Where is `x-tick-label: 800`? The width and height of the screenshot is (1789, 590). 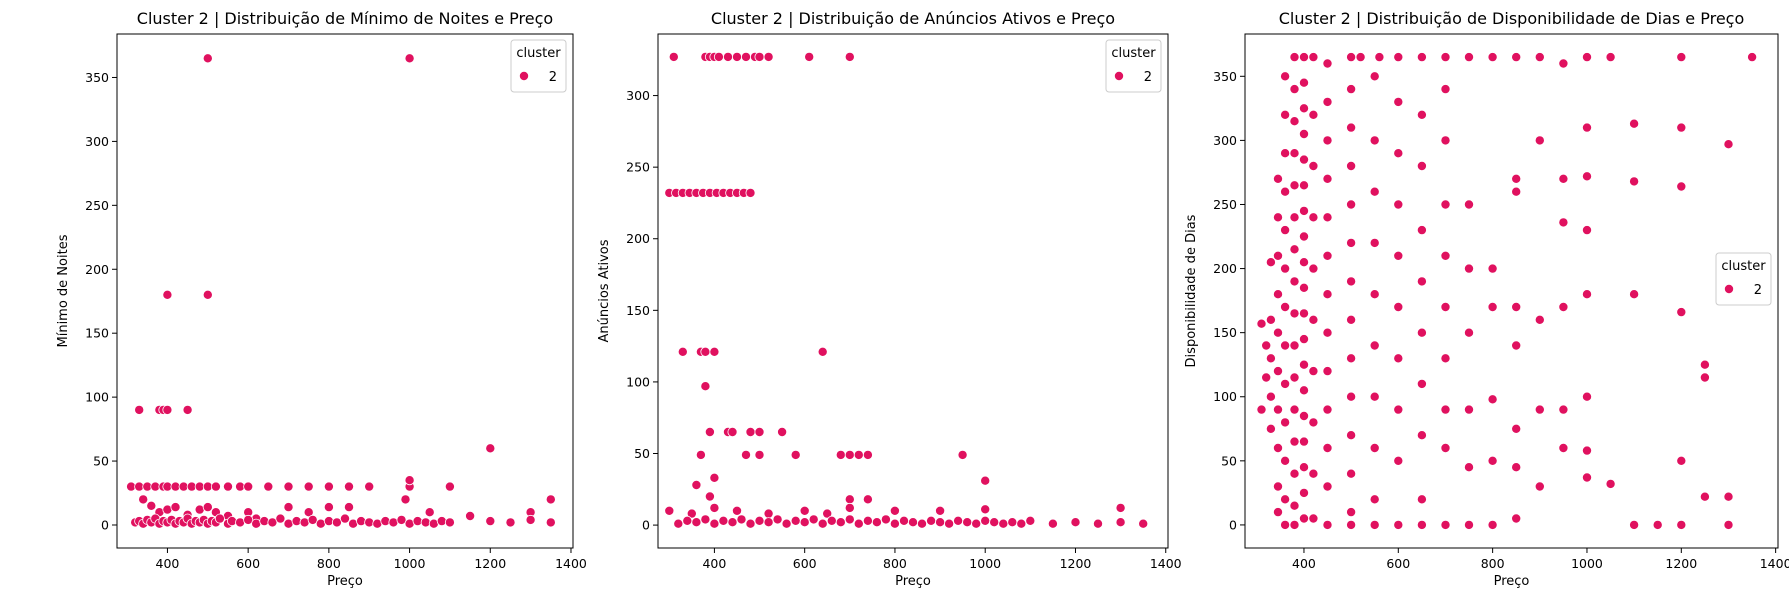 x-tick-label: 800 is located at coordinates (895, 563).